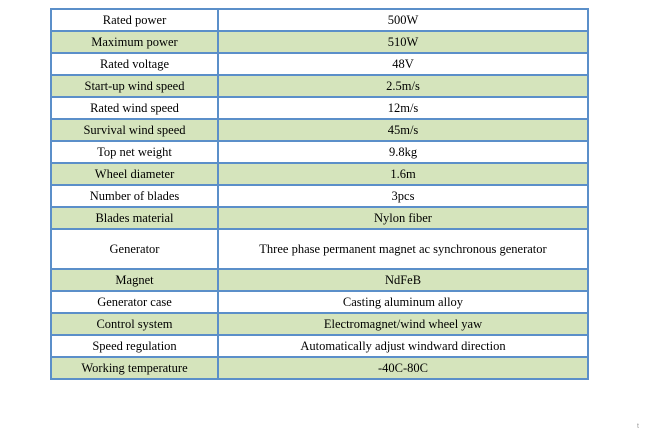 This screenshot has width=645, height=434. I want to click on spec-label: Top net weight, so click(134, 152).